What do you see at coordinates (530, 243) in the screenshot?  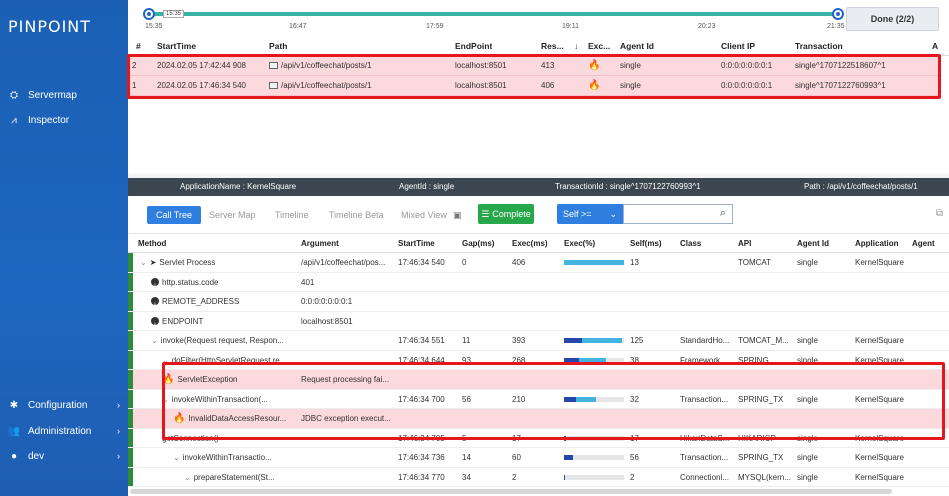 I see `col-exec: Exec(ms)` at bounding box center [530, 243].